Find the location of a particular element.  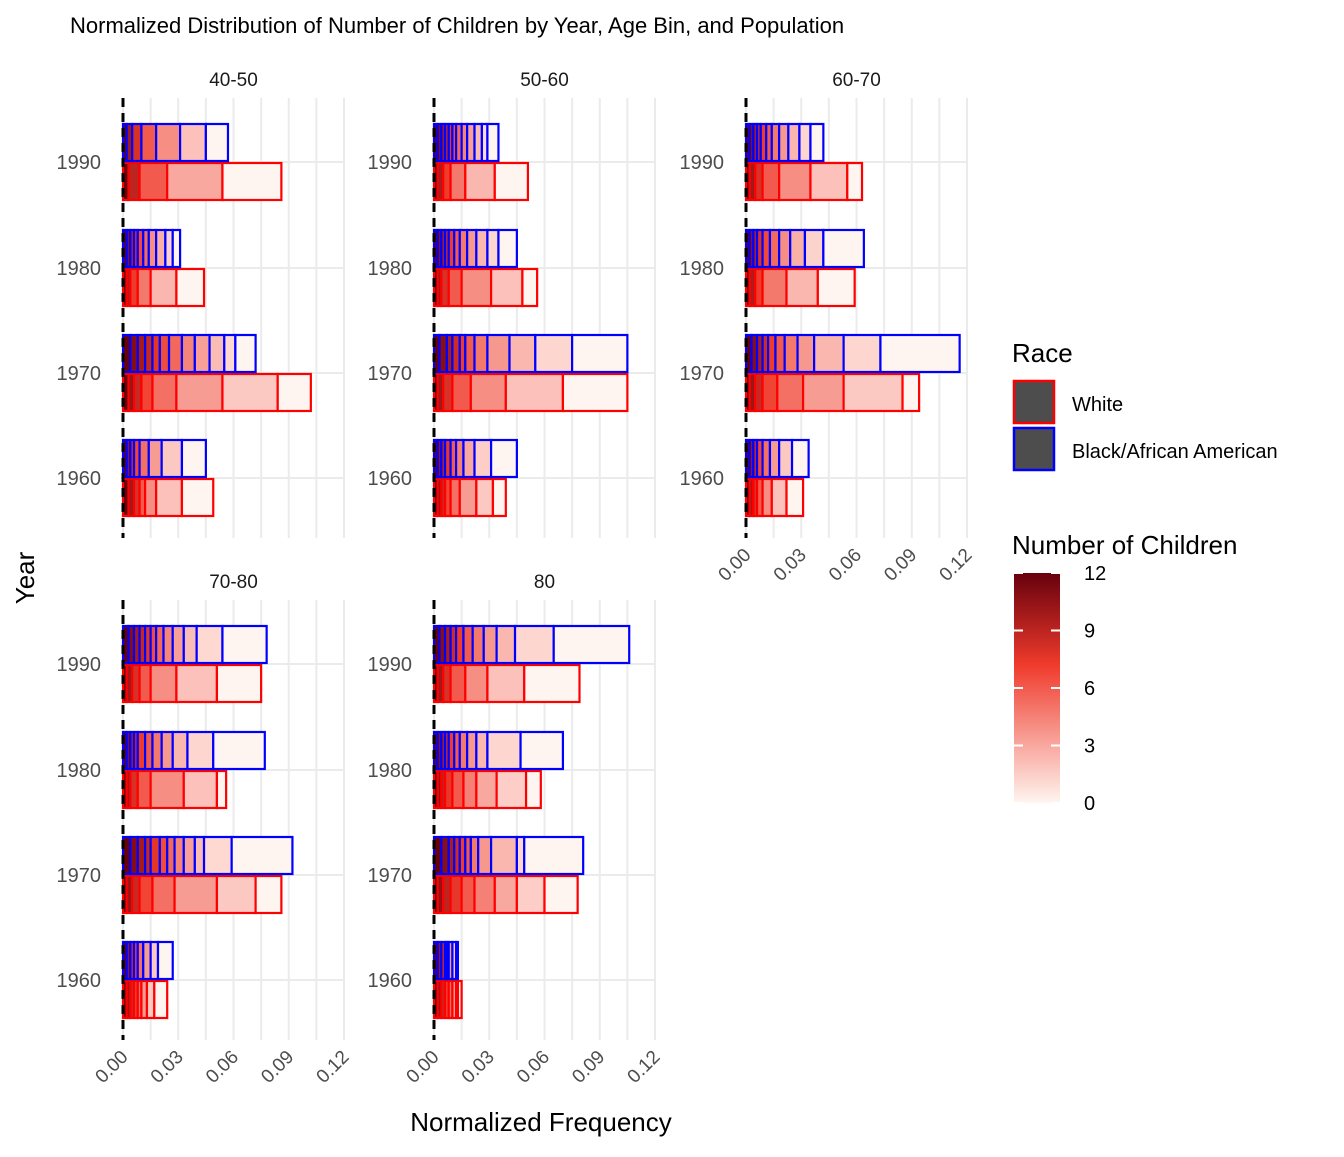

panel-strip-label: 70-80 is located at coordinates (233, 582).